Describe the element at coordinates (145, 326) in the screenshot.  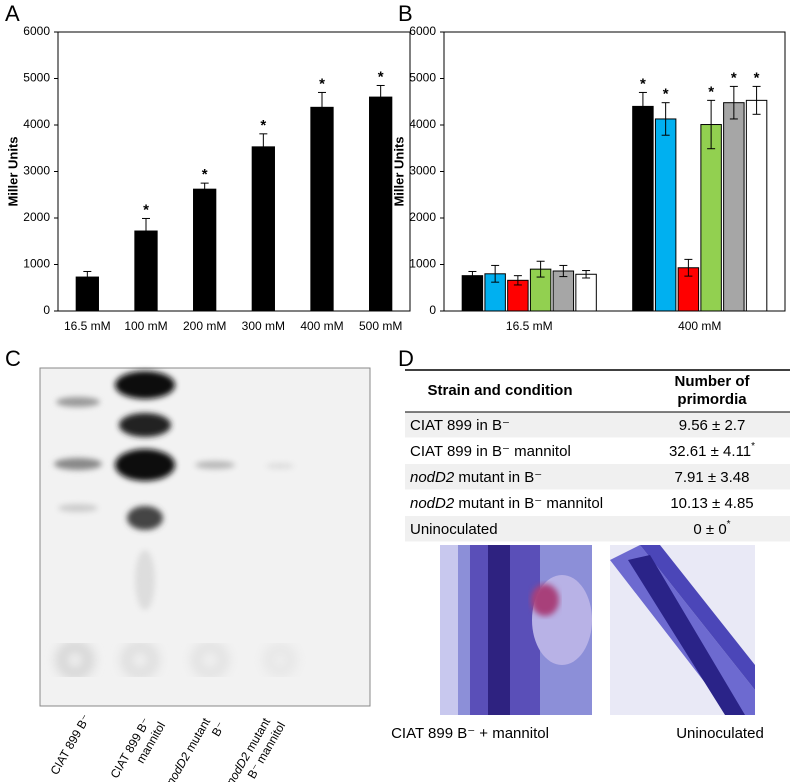
I see `x-tick-label: 100 mM` at that location.